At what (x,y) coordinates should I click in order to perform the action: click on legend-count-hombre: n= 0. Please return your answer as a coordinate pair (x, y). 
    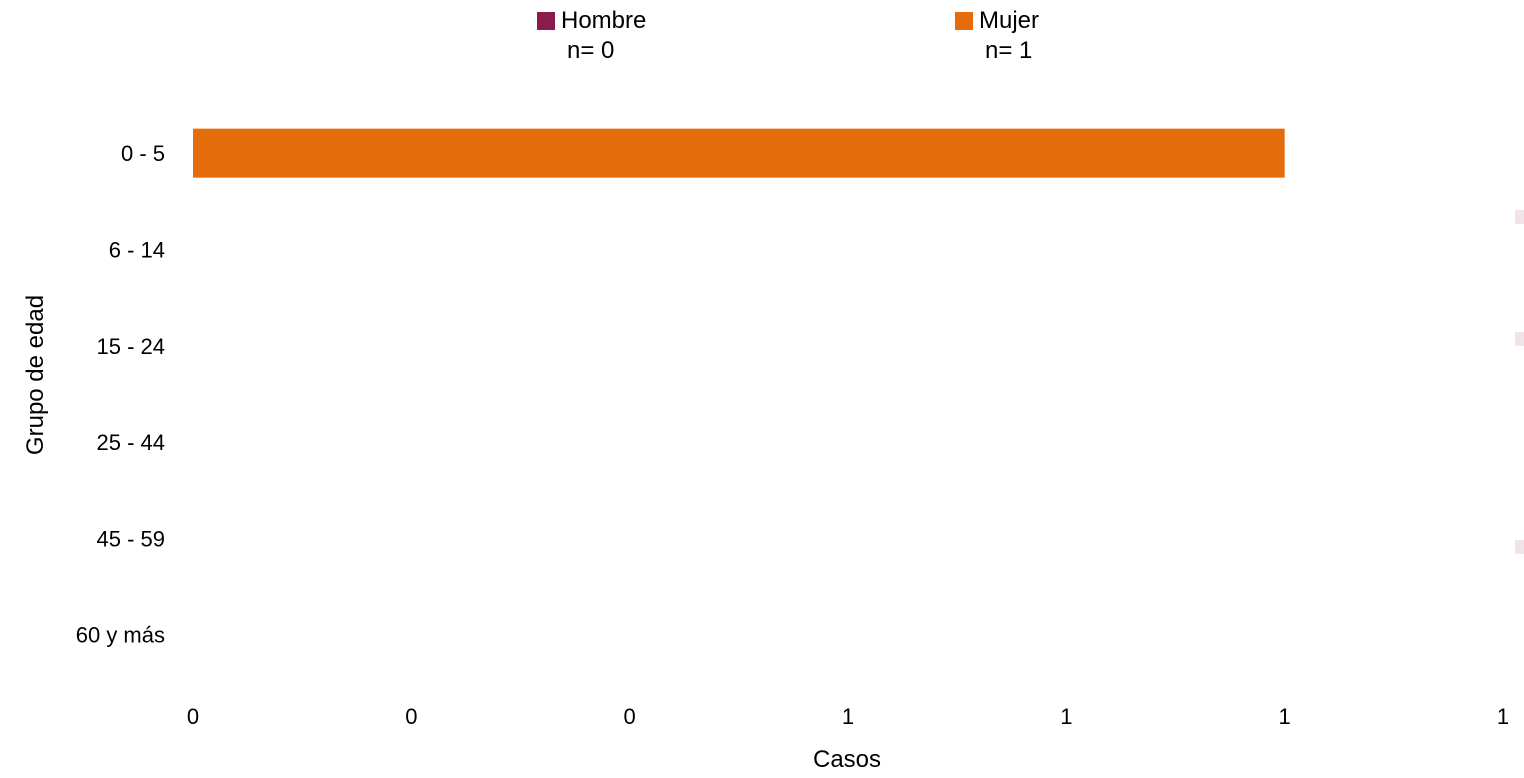
    Looking at the image, I should click on (591, 50).